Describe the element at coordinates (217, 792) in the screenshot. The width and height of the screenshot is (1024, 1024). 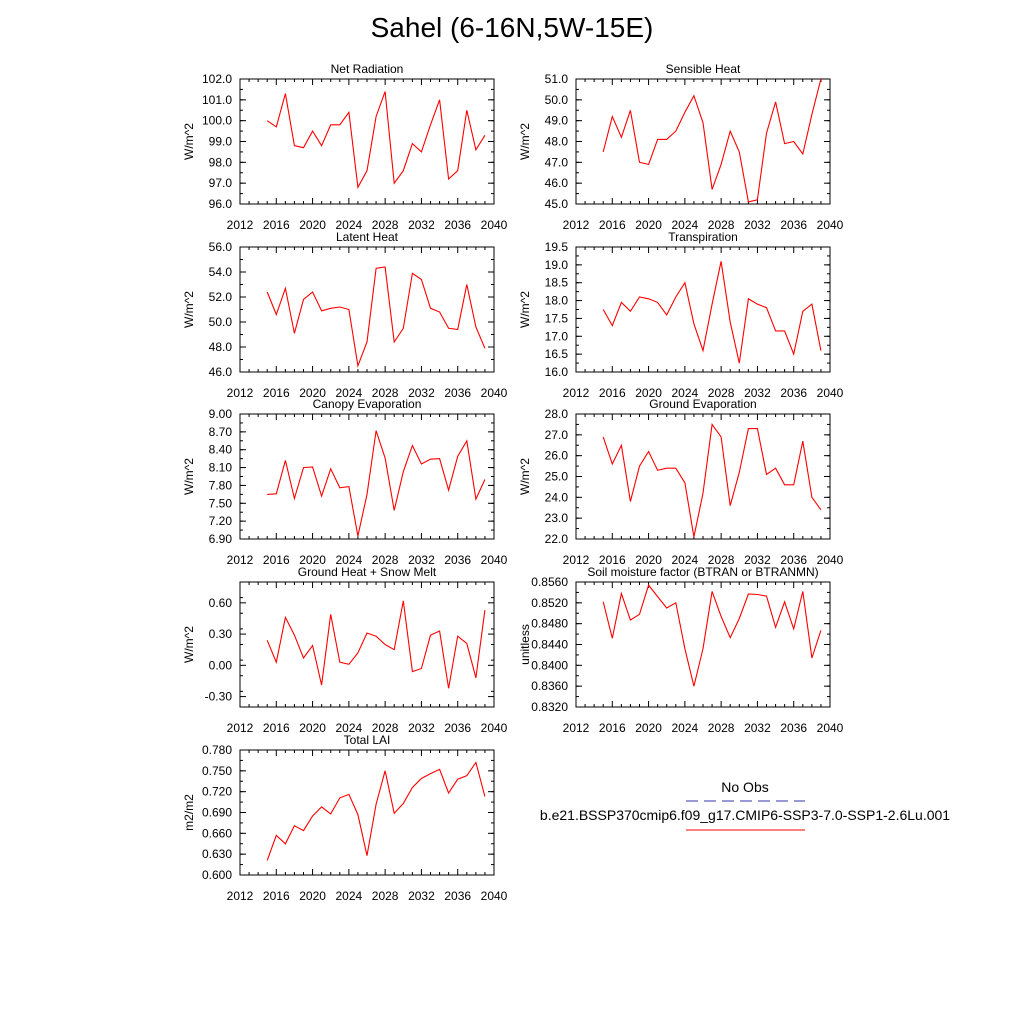
I see `y-tick-label: 0.720` at that location.